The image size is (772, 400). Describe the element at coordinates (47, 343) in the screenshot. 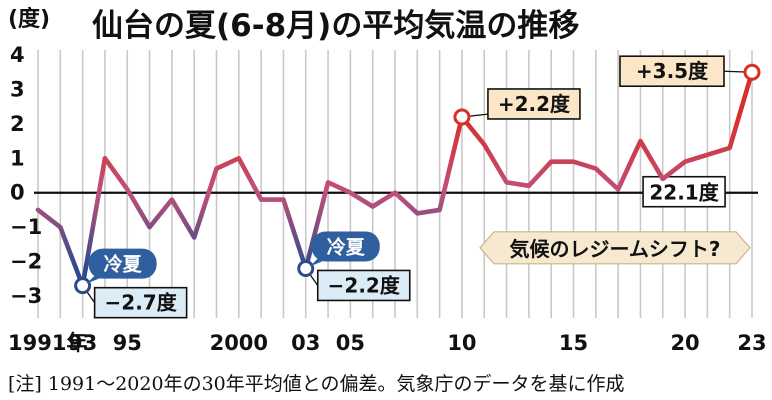

I see `x-tick-label: 1991年` at that location.